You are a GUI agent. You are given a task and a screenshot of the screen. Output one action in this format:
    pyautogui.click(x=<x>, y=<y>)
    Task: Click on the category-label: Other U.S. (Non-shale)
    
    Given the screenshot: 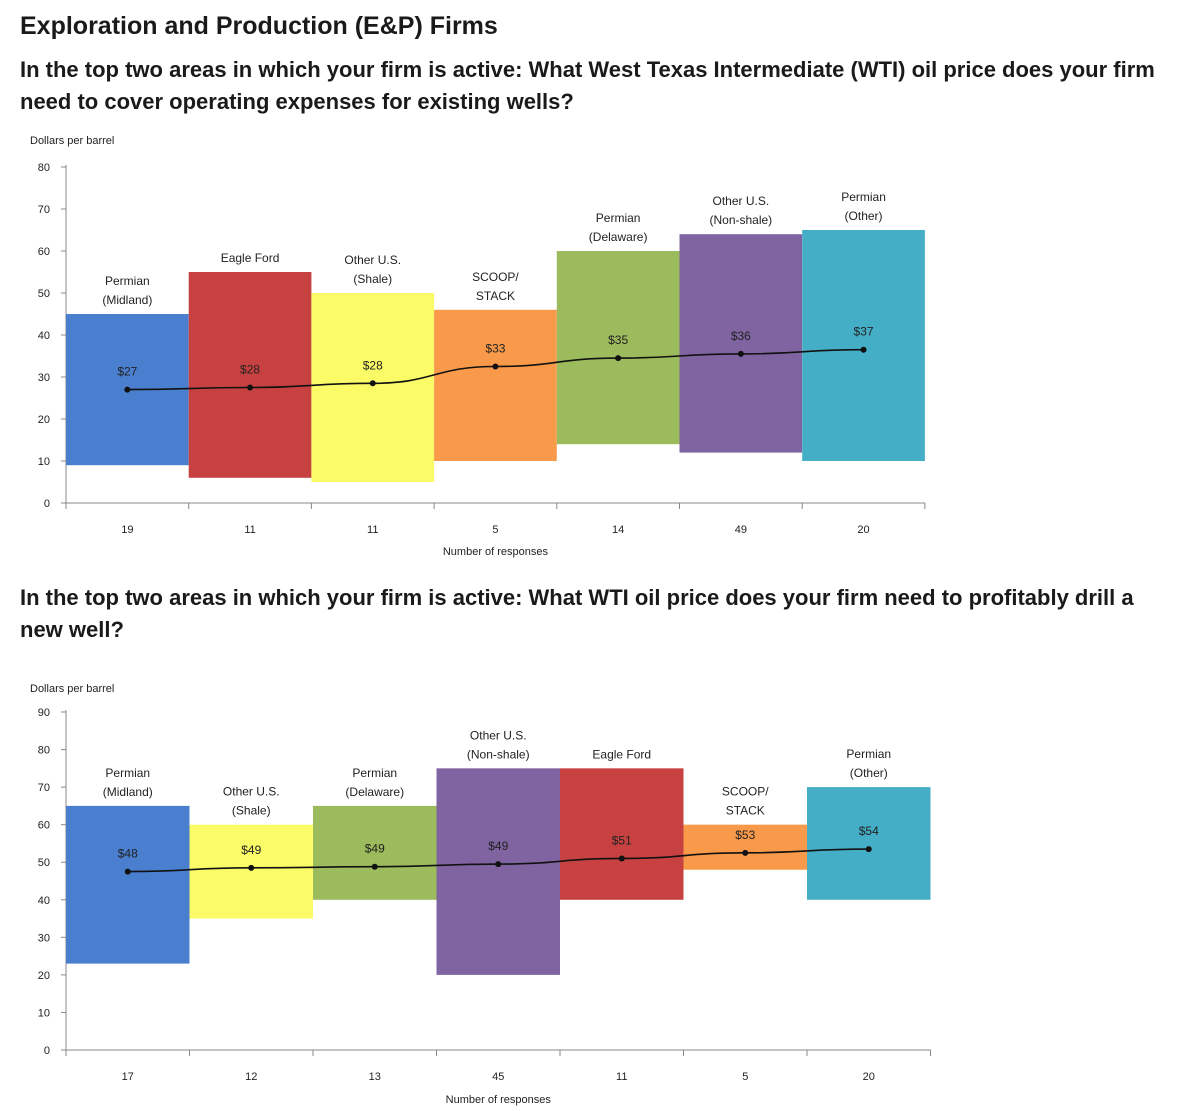 What is the action you would take?
    pyautogui.click(x=498, y=744)
    